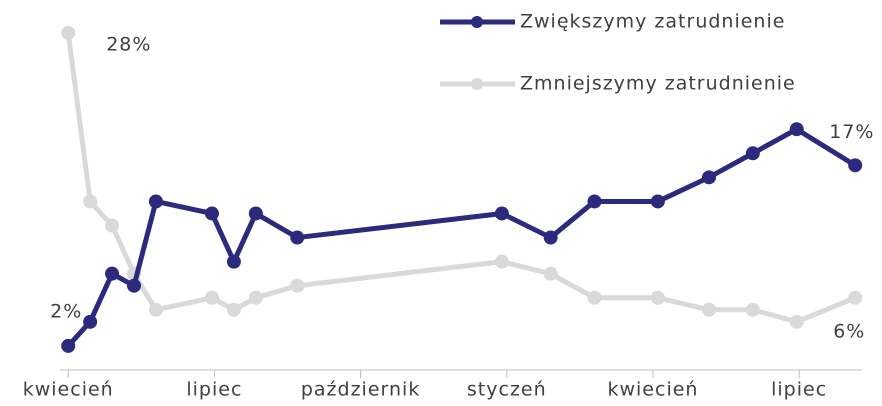 This screenshot has height=406, width=882. What do you see at coordinates (658, 84) in the screenshot?
I see `legend-label: Zmniejszymy zatrudnienie` at bounding box center [658, 84].